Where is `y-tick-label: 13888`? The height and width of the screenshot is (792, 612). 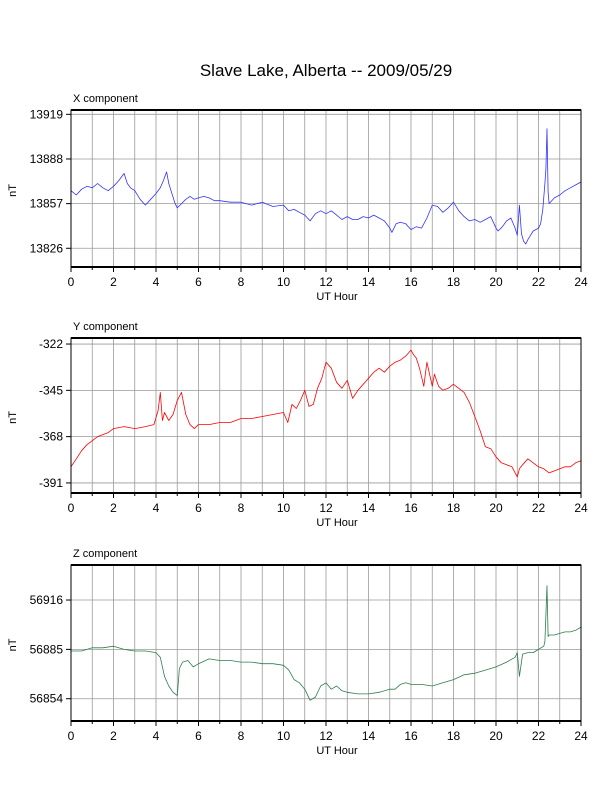
y-tick-label: 13888 is located at coordinates (47, 159).